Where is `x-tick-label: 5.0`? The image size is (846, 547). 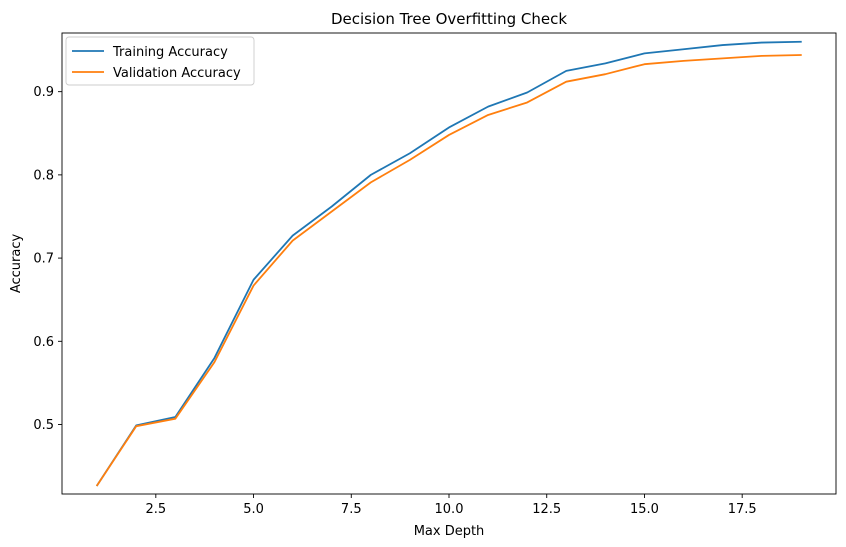
x-tick-label: 5.0 is located at coordinates (253, 509).